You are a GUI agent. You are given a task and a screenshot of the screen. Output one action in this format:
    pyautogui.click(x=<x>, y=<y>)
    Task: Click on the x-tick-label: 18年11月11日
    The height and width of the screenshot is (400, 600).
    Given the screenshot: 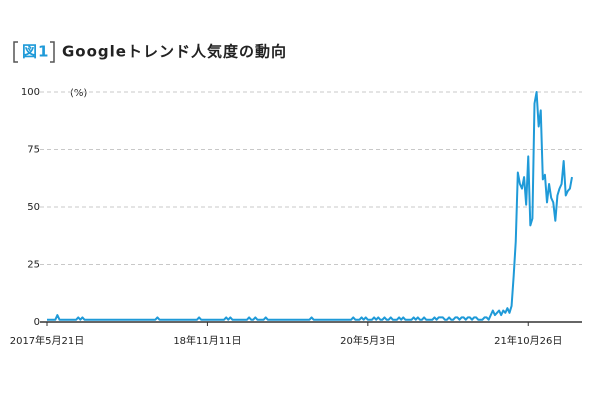 What is the action you would take?
    pyautogui.click(x=207, y=340)
    